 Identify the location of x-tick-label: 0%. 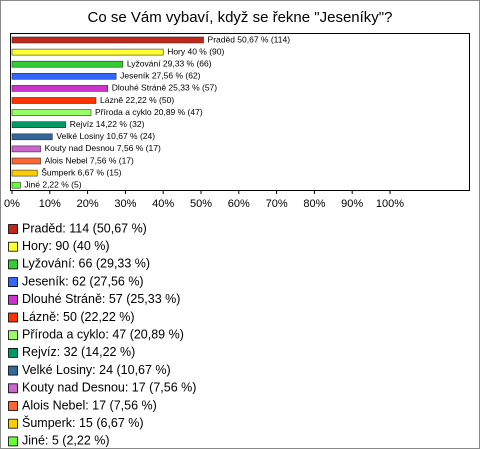
(12, 204).